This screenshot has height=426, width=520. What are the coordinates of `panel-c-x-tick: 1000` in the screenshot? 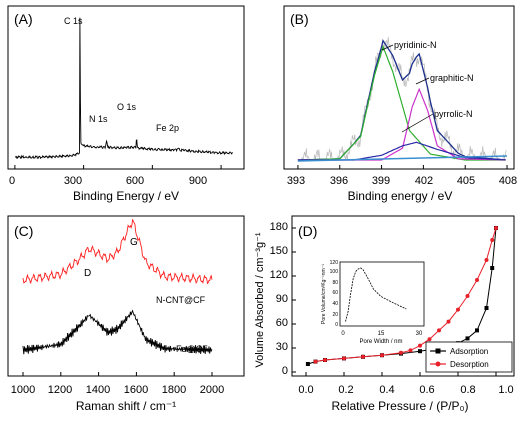 It's located at (23, 390).